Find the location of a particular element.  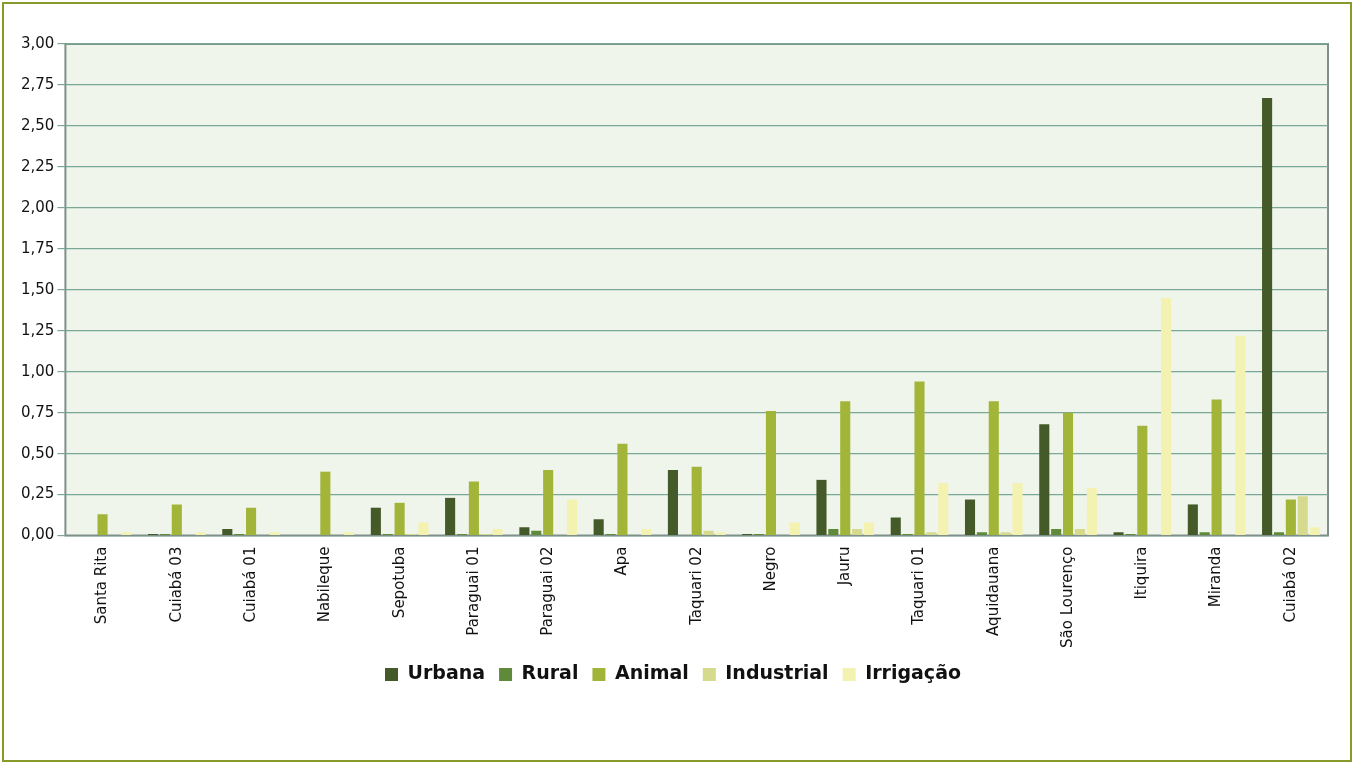

y-tick-label: 2,25 is located at coordinates (37, 165).